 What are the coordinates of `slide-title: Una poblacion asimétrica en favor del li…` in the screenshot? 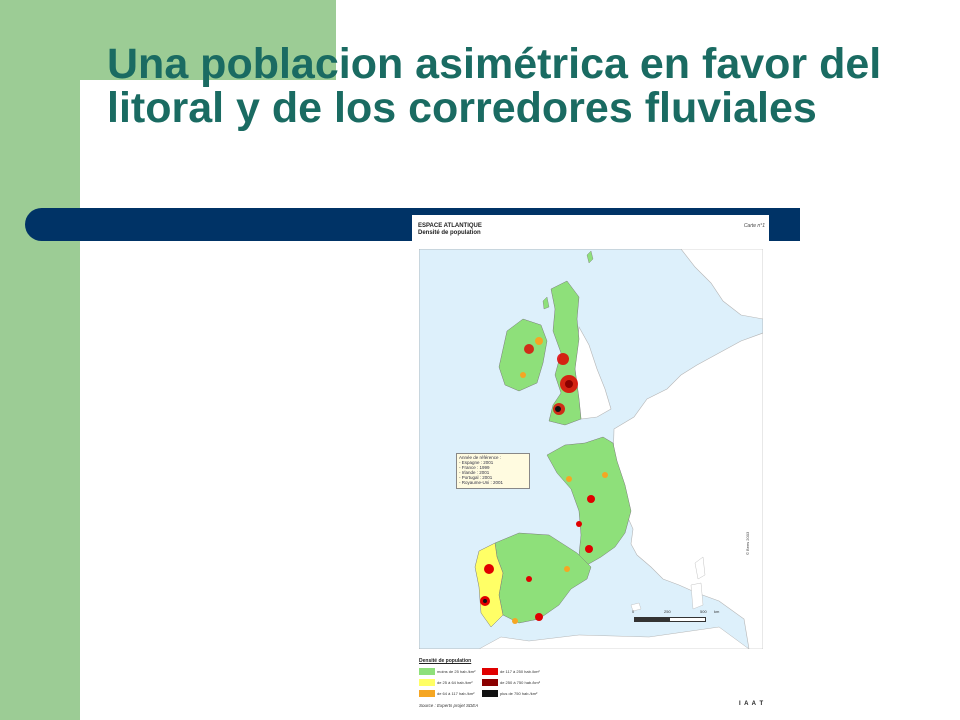 It's located at (494, 86).